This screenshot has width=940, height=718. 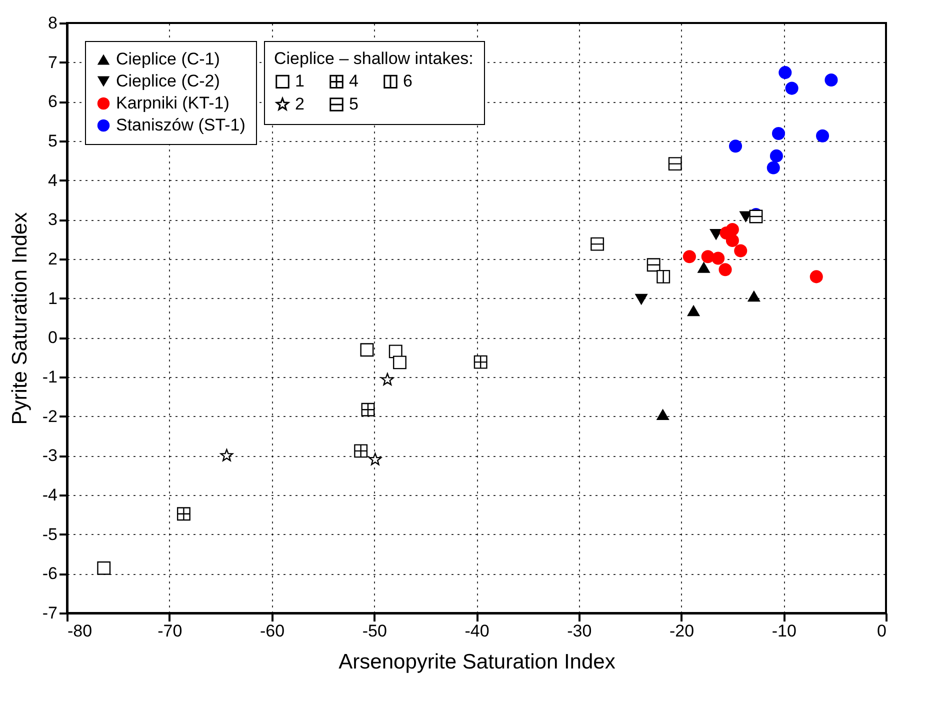 I want to click on x-tick-label: -50, so click(x=374, y=631).